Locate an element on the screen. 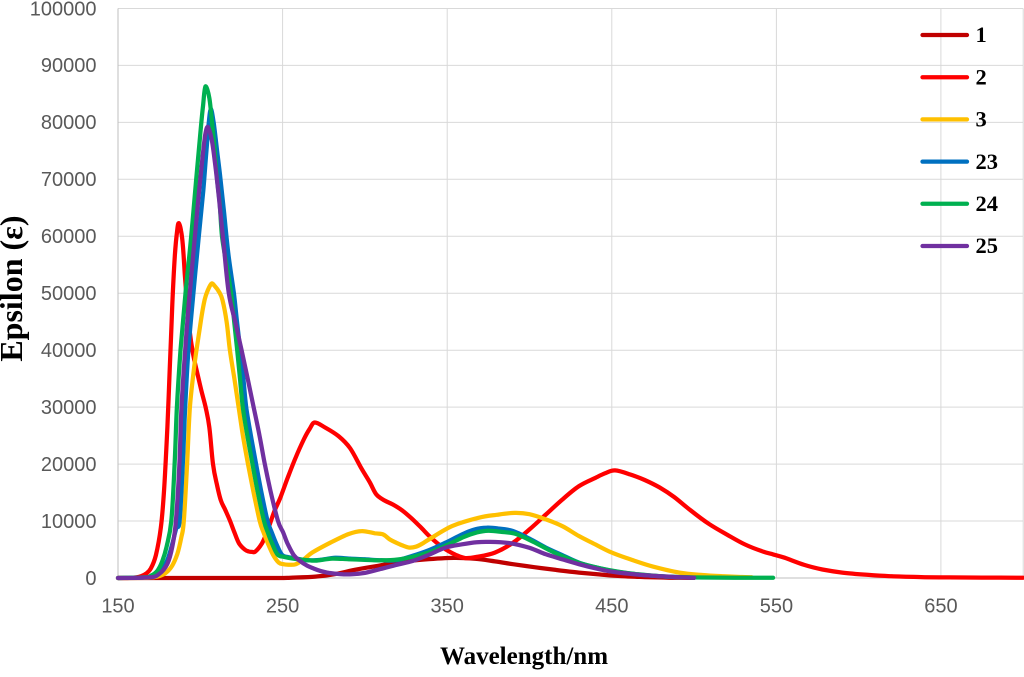 The width and height of the screenshot is (1024, 677). svg-text: 150 is located at coordinates (117, 606).